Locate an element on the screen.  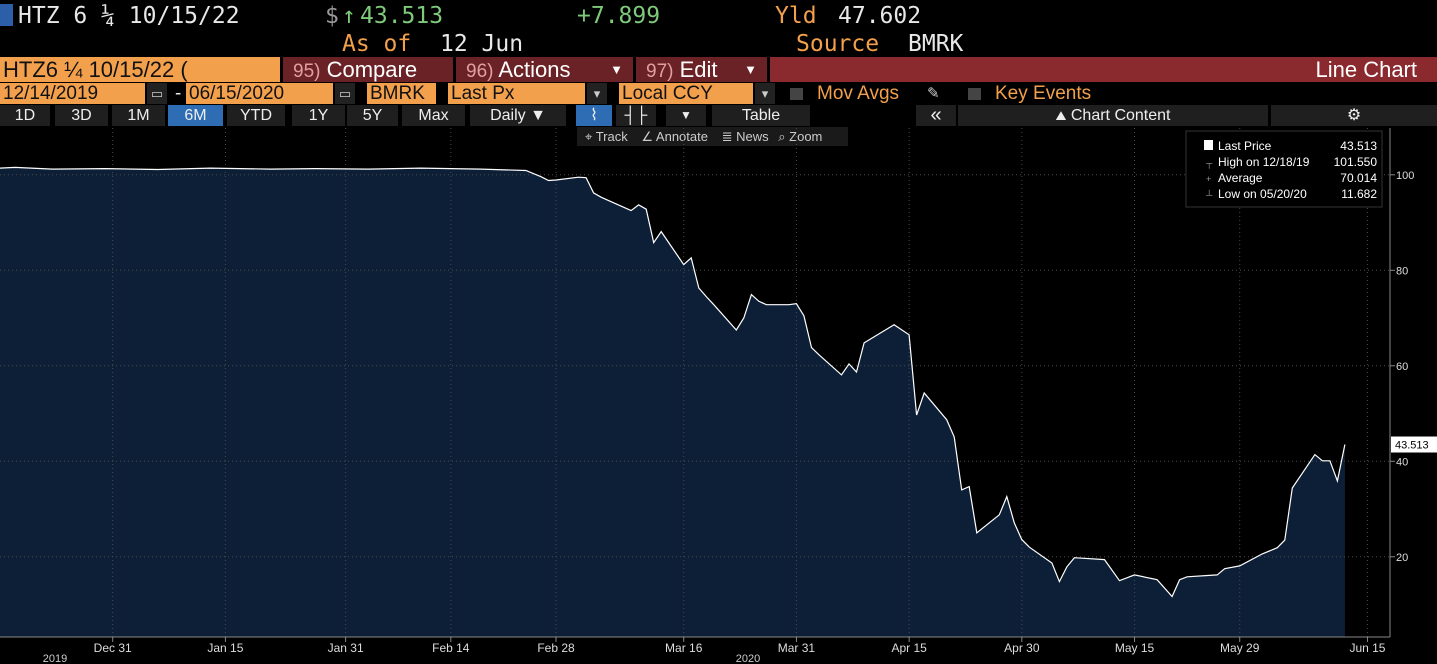
arrow: ↑ is located at coordinates (349, 16).